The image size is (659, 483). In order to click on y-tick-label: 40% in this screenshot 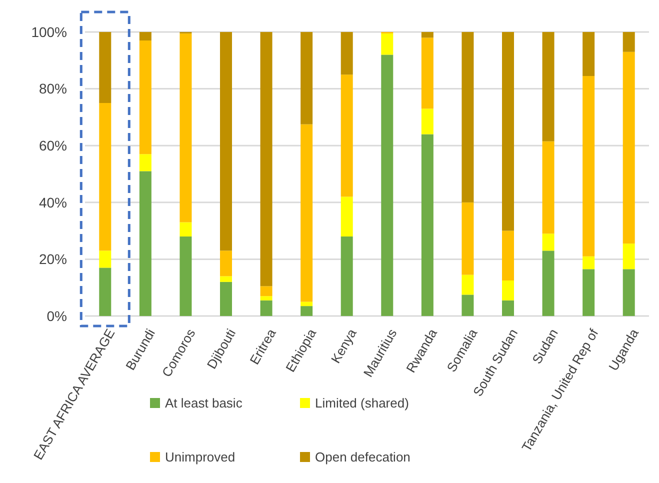, I will do `click(52, 202)`.